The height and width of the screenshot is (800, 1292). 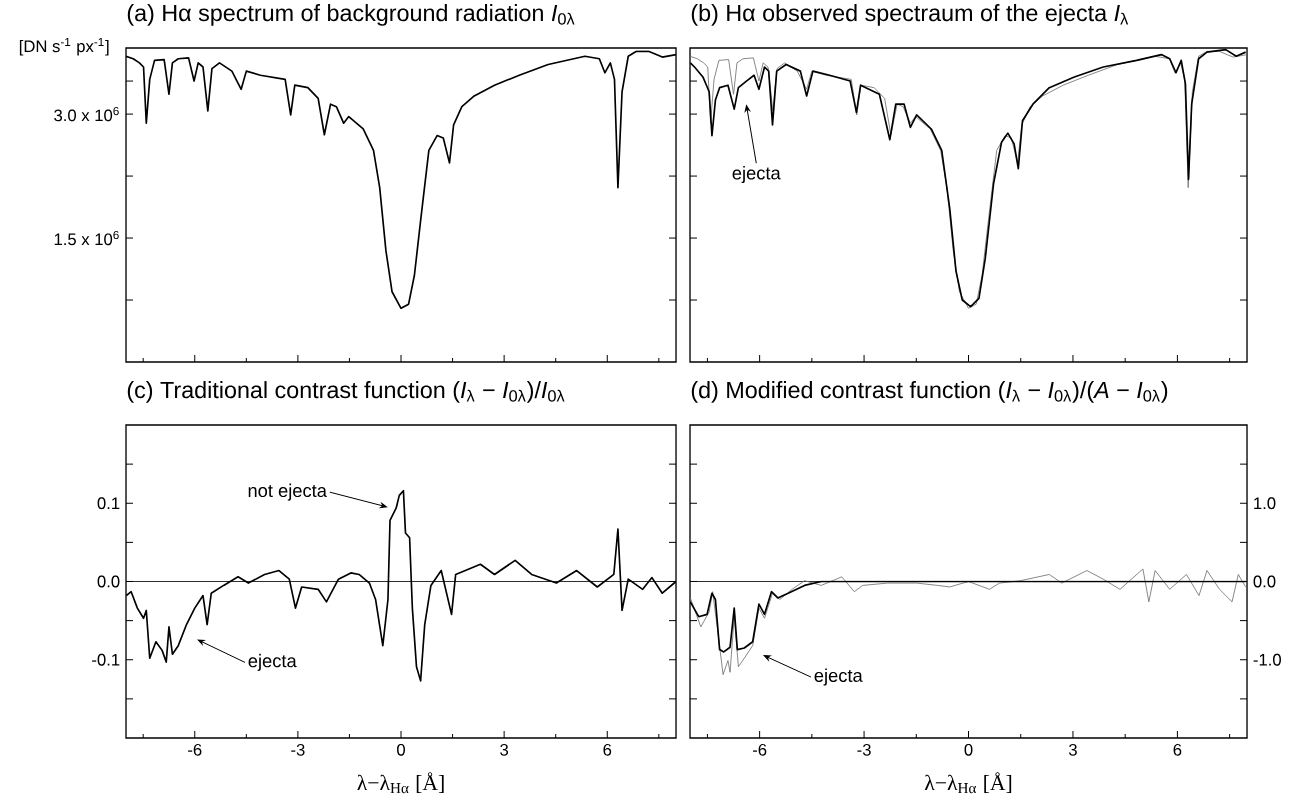 I want to click on chart-title: (b) Hα observed spectraum of the ejecta I$_{λ}$, so click(x=910, y=15).